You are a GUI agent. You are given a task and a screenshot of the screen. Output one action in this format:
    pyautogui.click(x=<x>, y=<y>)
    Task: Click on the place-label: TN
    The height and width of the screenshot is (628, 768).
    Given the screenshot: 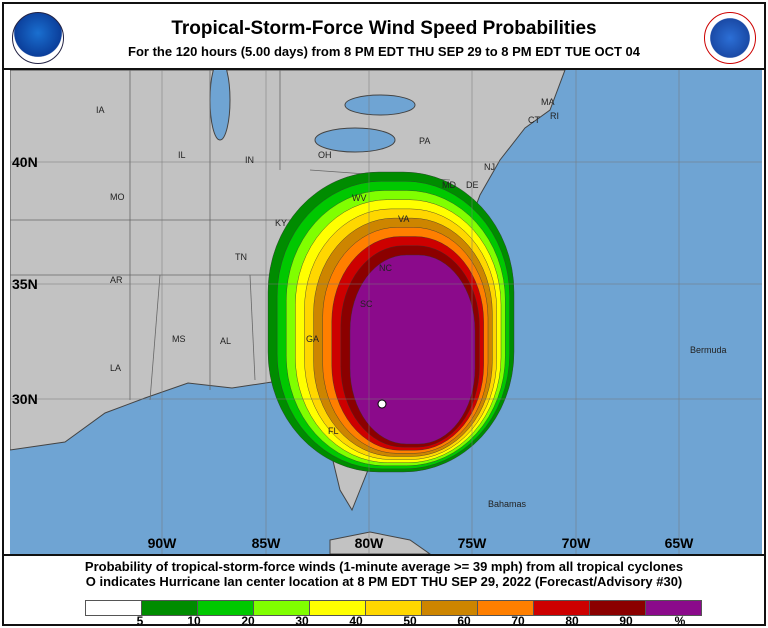 What is the action you would take?
    pyautogui.click(x=241, y=257)
    